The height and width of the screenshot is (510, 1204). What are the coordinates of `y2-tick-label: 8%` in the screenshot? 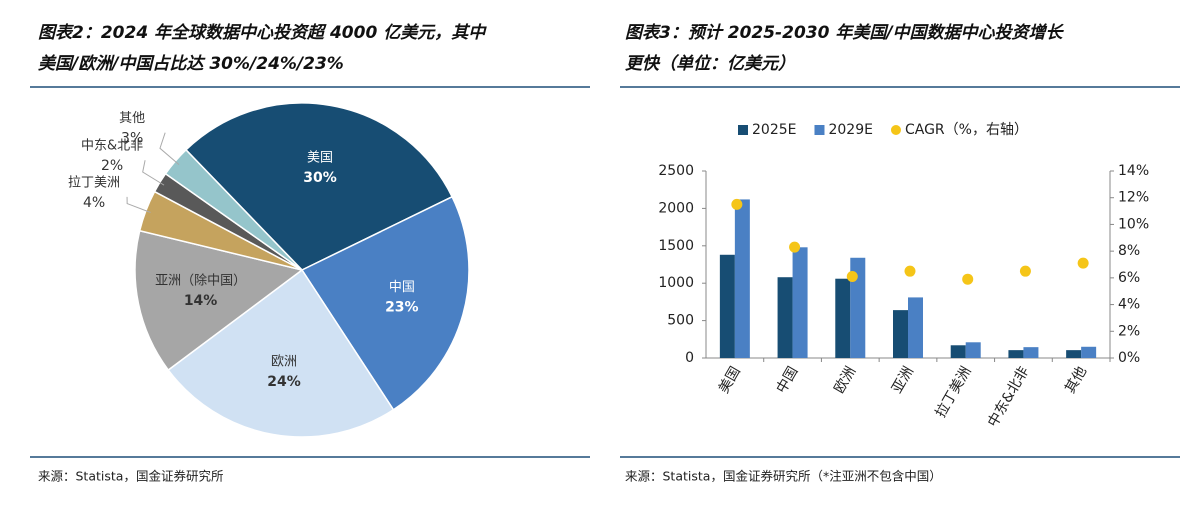 It's located at (1129, 251).